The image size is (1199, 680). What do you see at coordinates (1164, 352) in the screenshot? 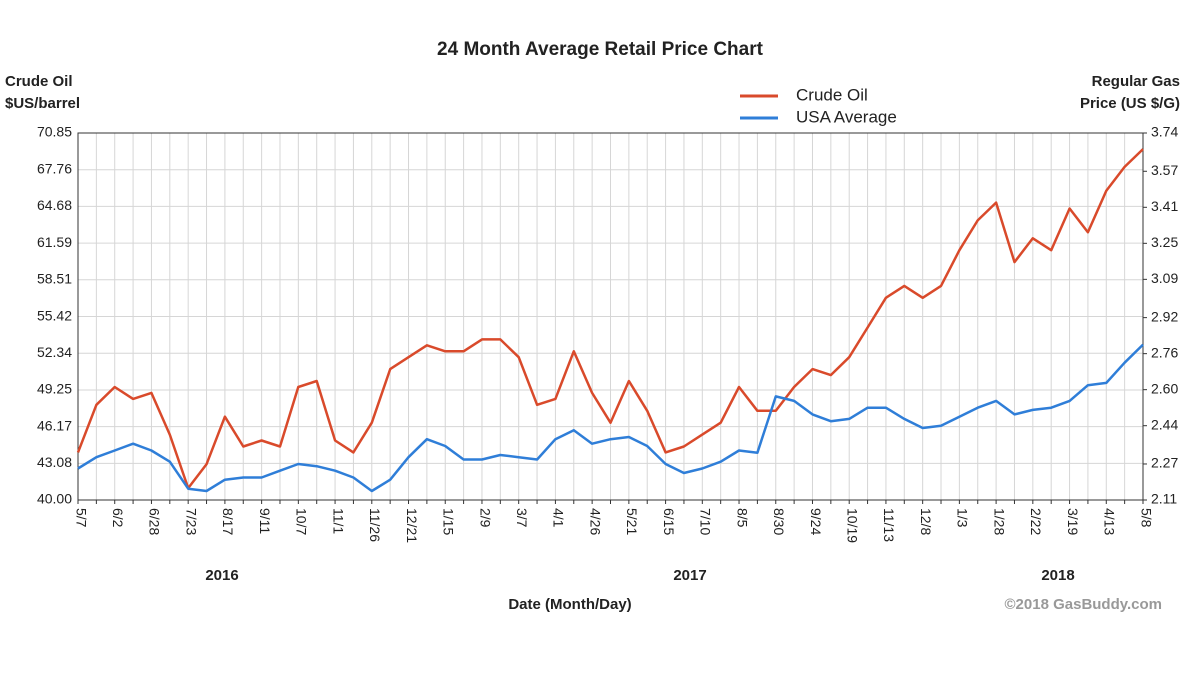
I see `y2-tick-label: 2.76` at bounding box center [1164, 352].